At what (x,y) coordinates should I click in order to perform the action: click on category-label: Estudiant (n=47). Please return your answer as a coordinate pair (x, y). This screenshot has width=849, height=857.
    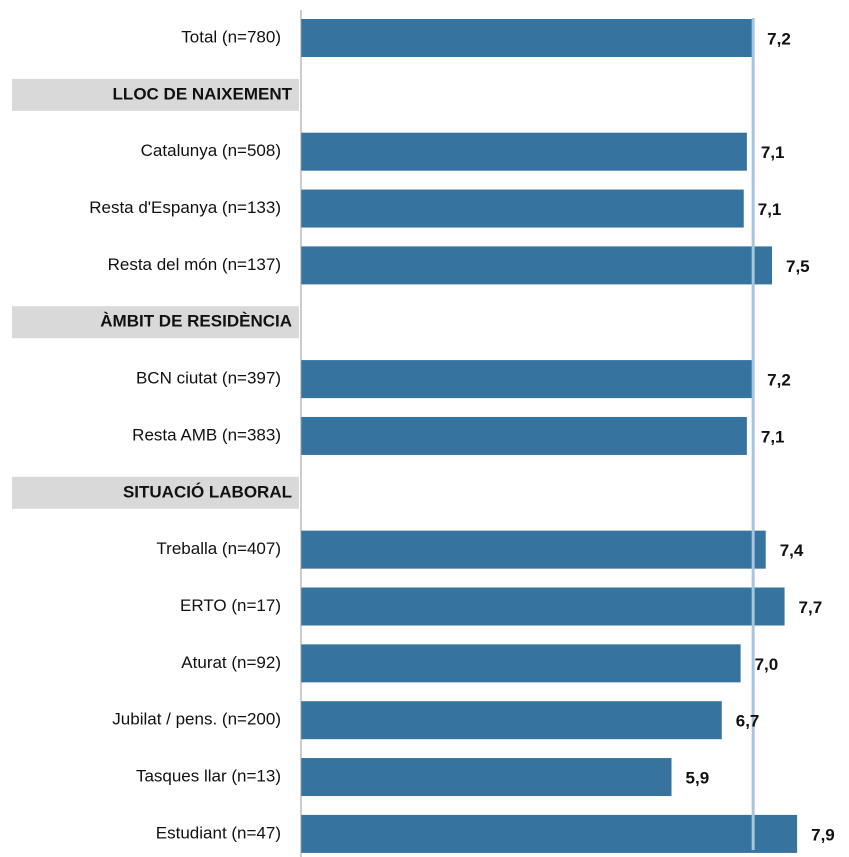
    Looking at the image, I should click on (218, 832).